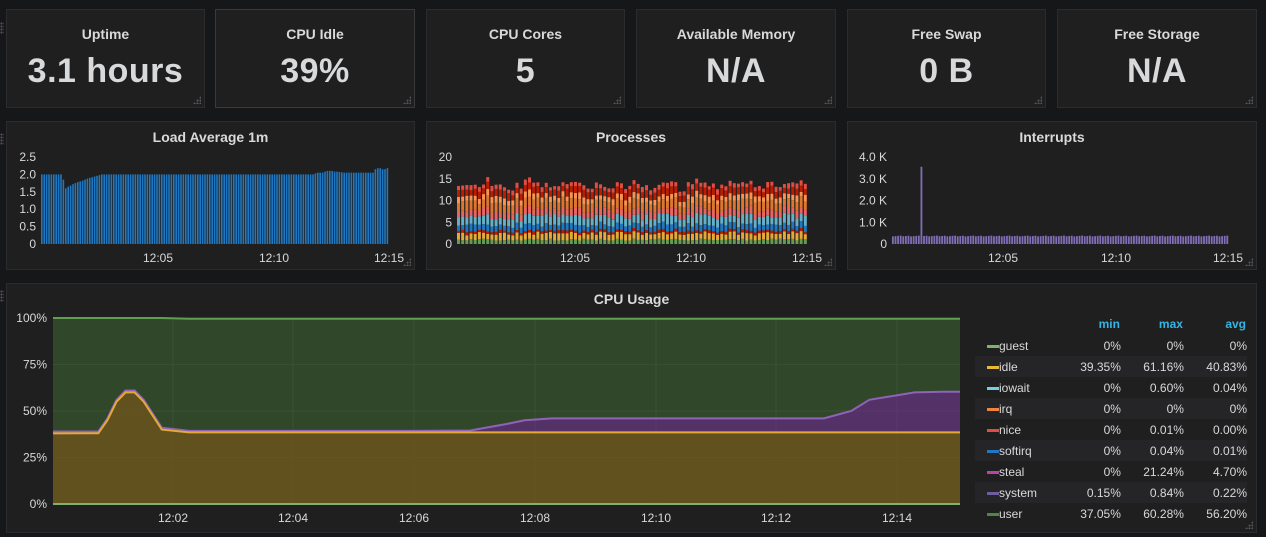 The image size is (1266, 537). Describe the element at coordinates (1111, 492) in the screenshot. I see `legend-item-system: system 0.15% 0.84% 0.22%` at that location.